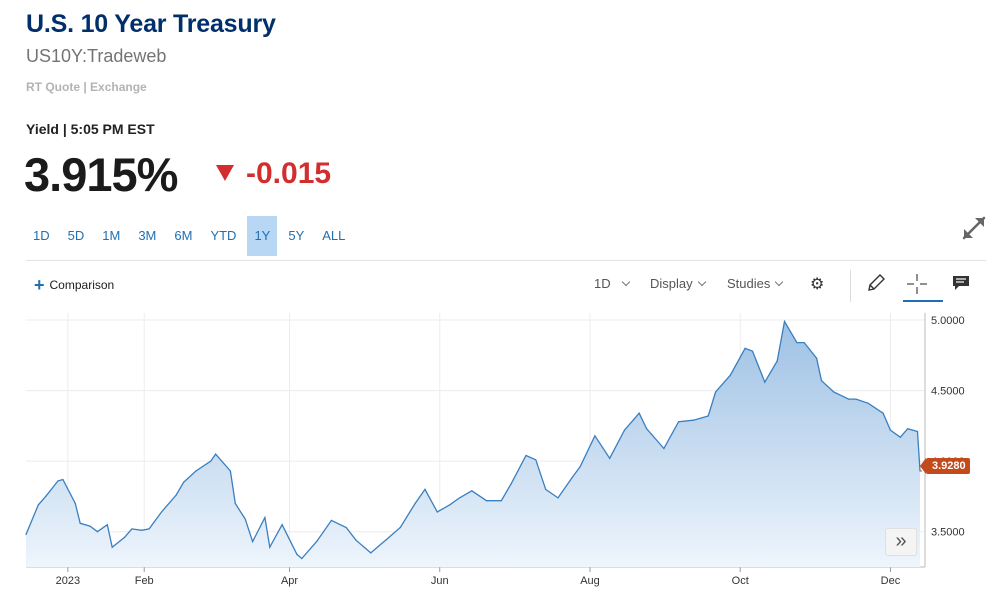 The width and height of the screenshot is (1004, 607). Describe the element at coordinates (948, 533) in the screenshot. I see `y-tick-label: 3.5000` at that location.